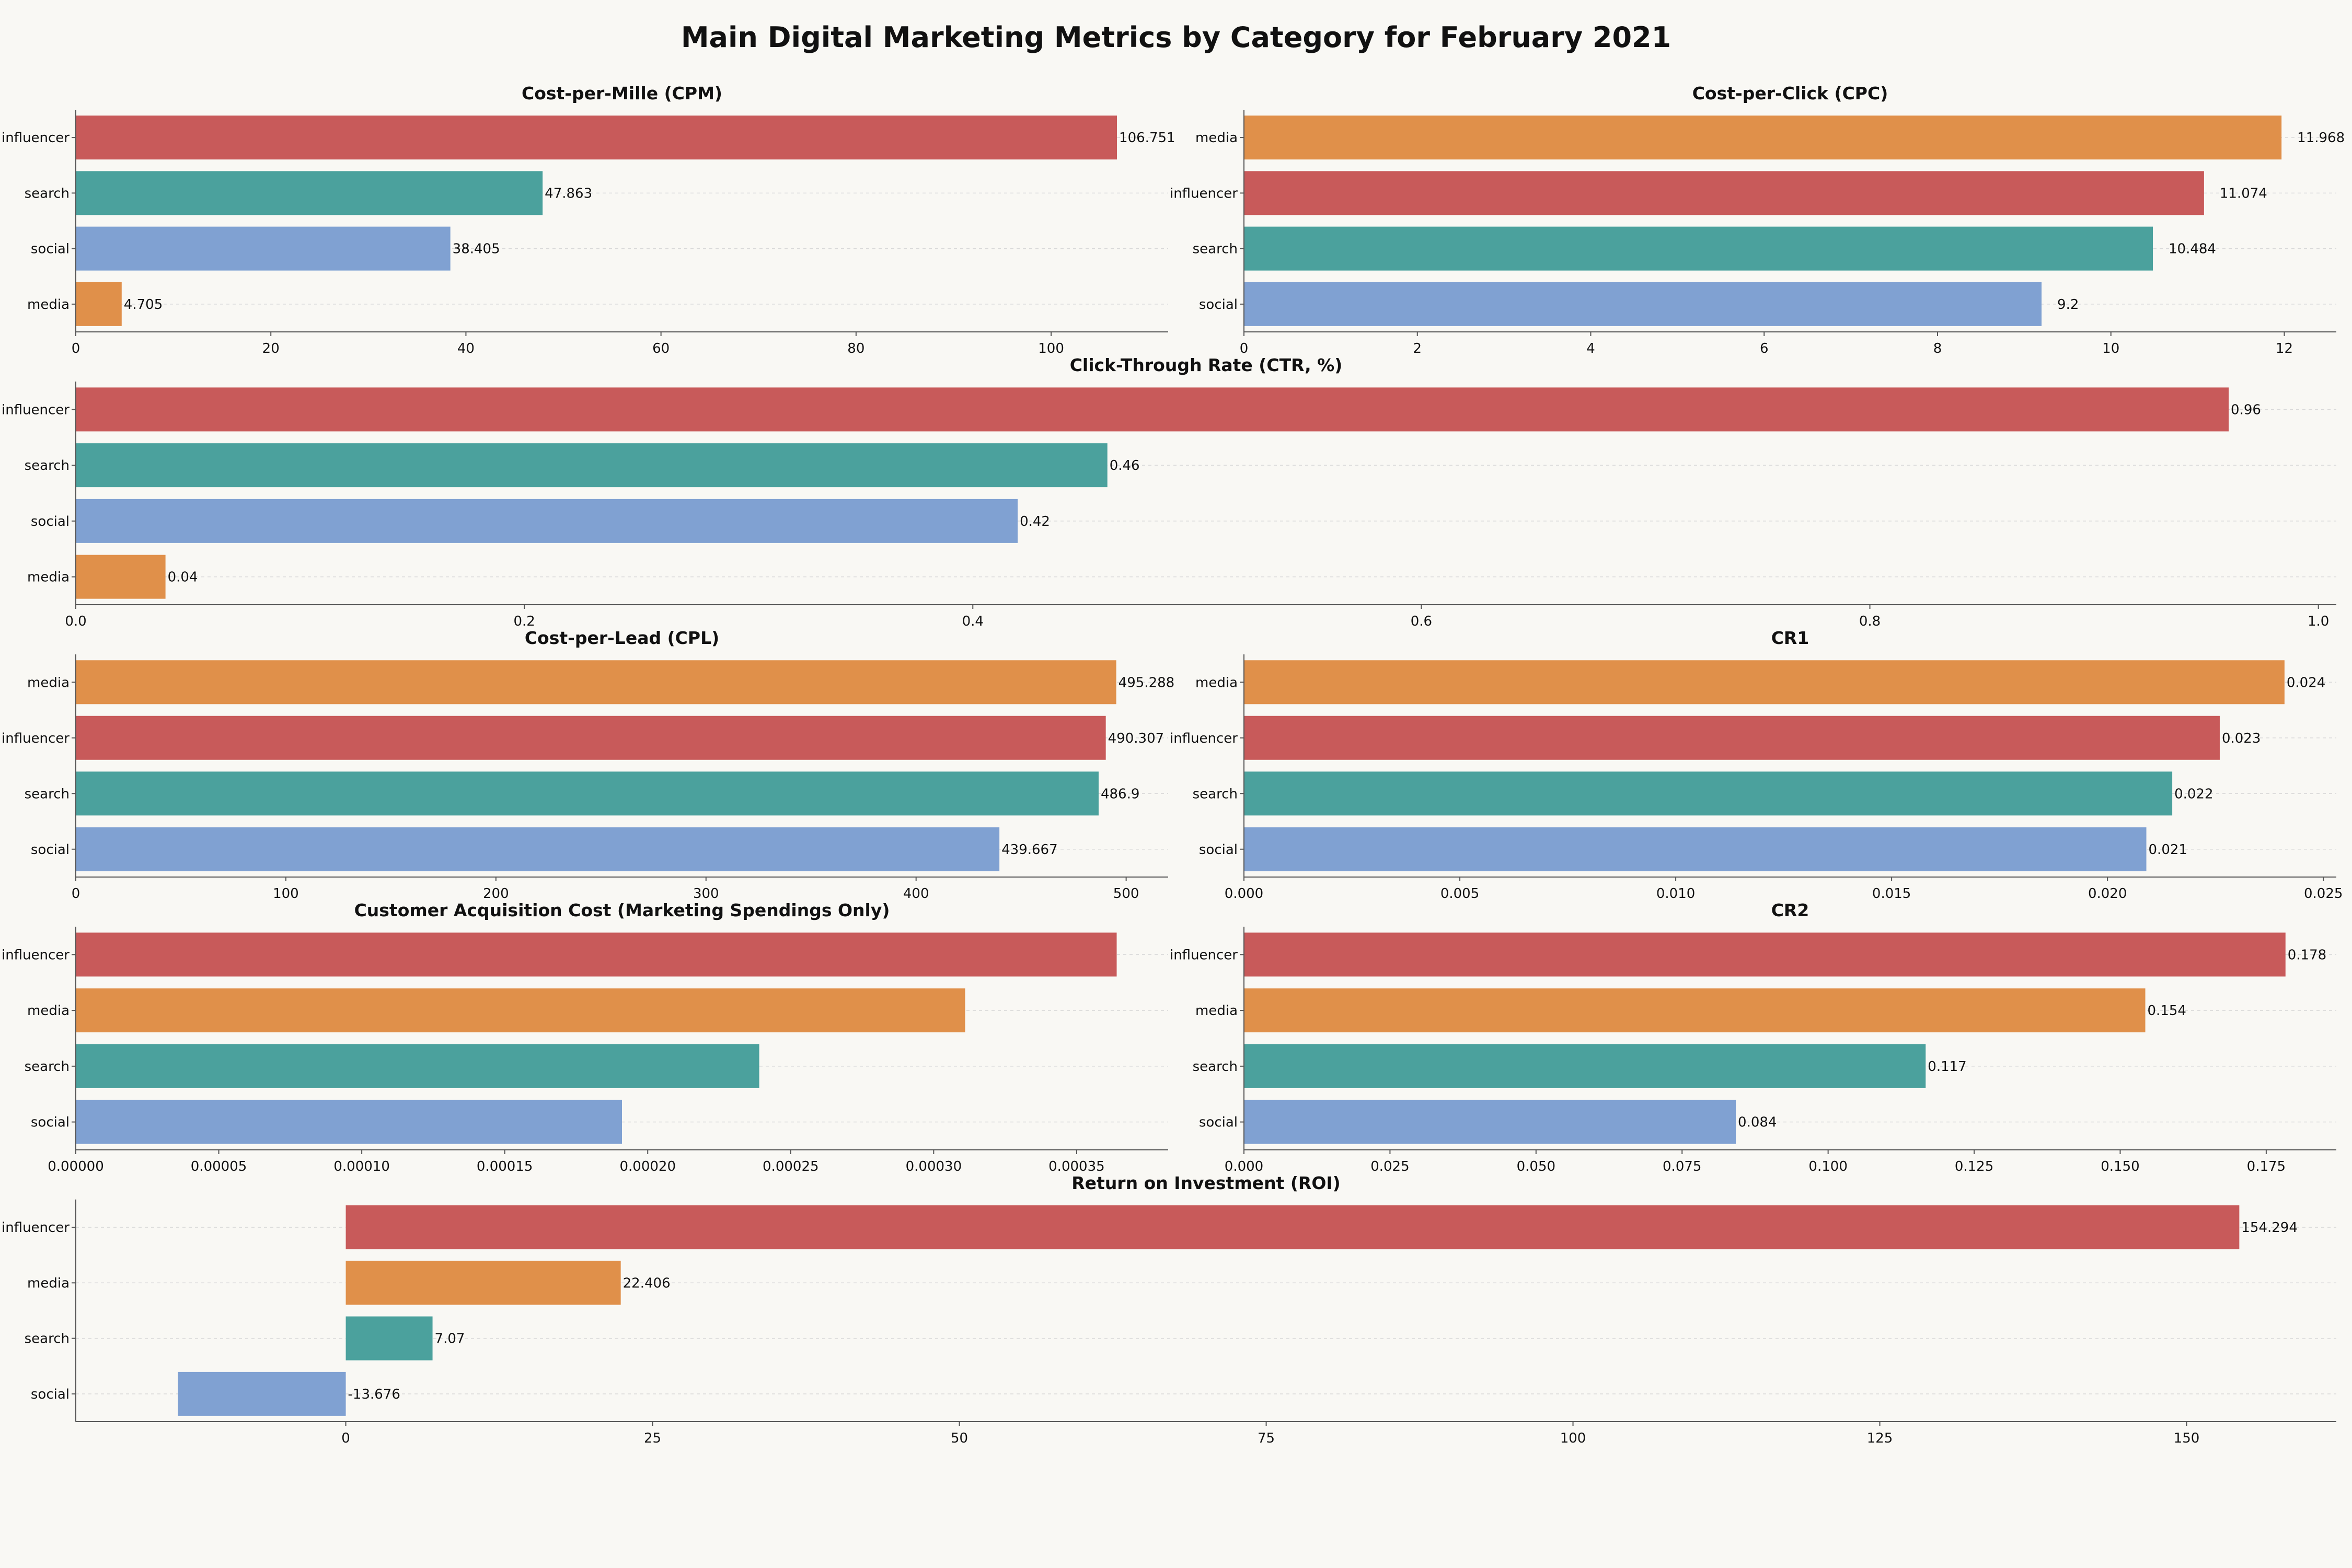  What do you see at coordinates (2266, 1166) in the screenshot?
I see `x-tick-label: 0.175` at bounding box center [2266, 1166].